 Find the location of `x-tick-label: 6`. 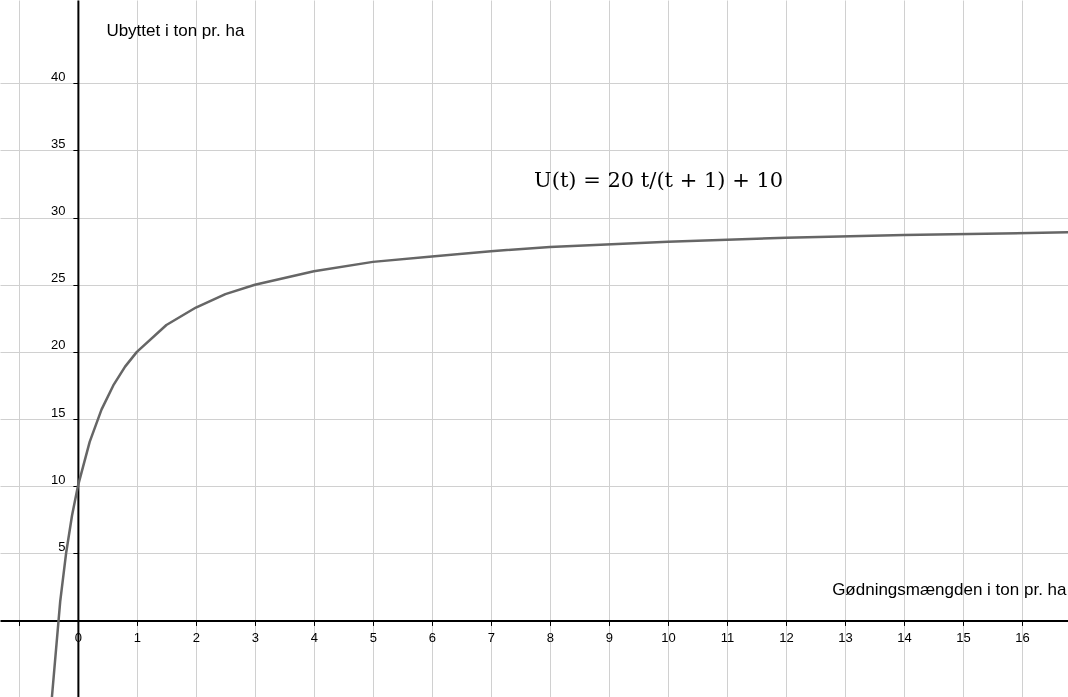

x-tick-label: 6 is located at coordinates (432, 637).